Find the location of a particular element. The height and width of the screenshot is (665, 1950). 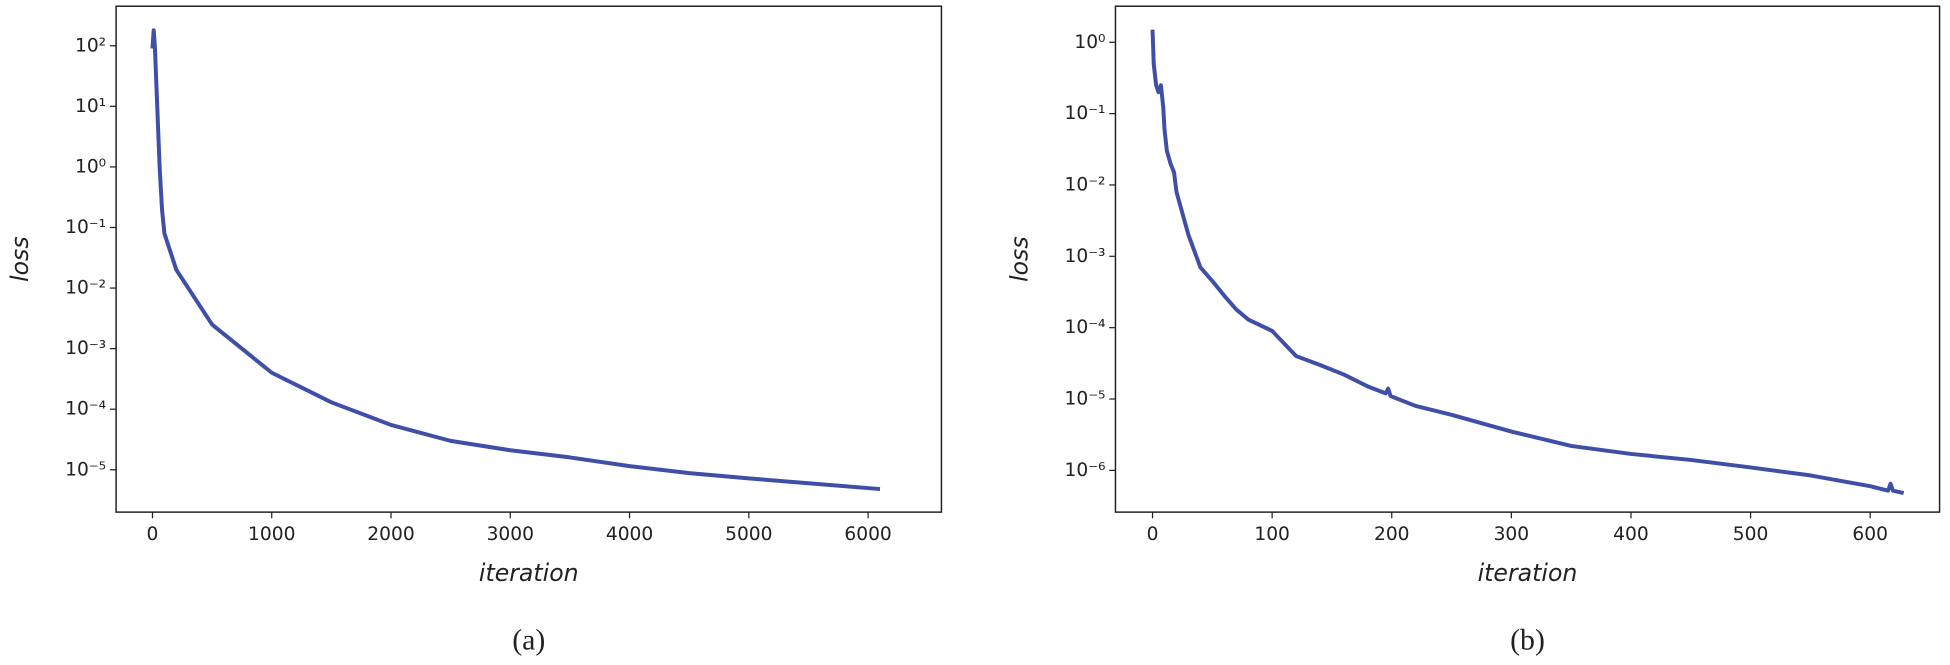

x-tick-label: 1000 is located at coordinates (271, 534).